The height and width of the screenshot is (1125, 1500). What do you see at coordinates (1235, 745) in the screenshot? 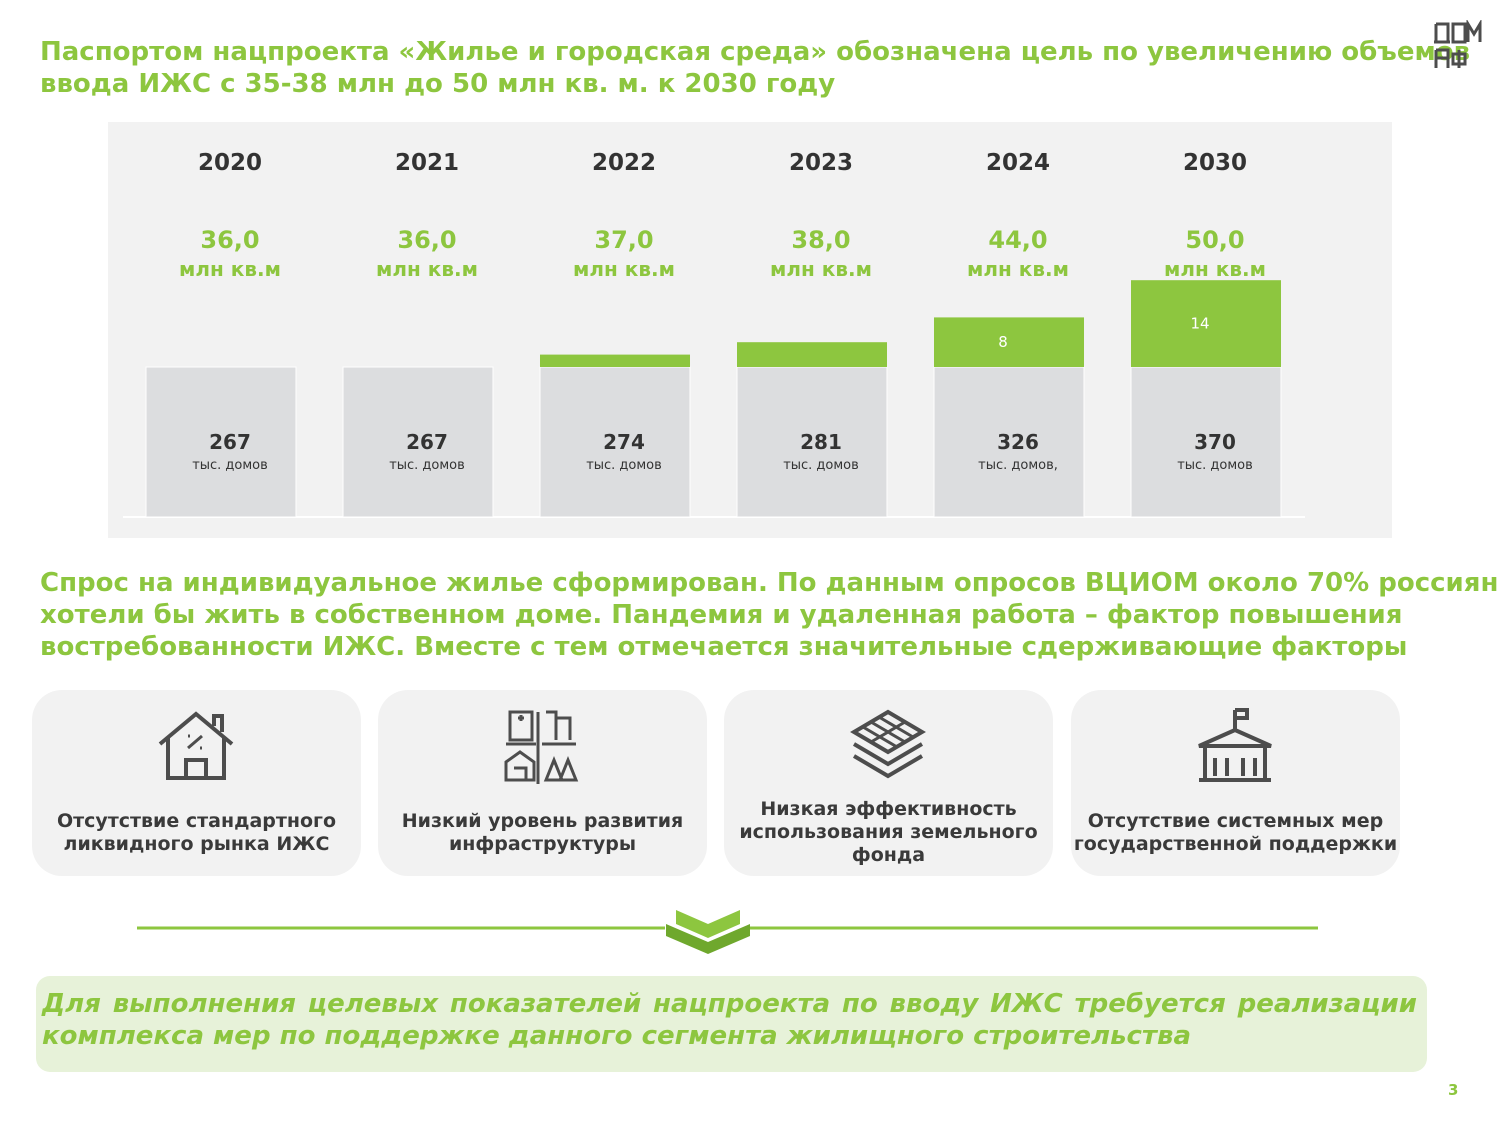
I see `government-icon` at bounding box center [1235, 745].